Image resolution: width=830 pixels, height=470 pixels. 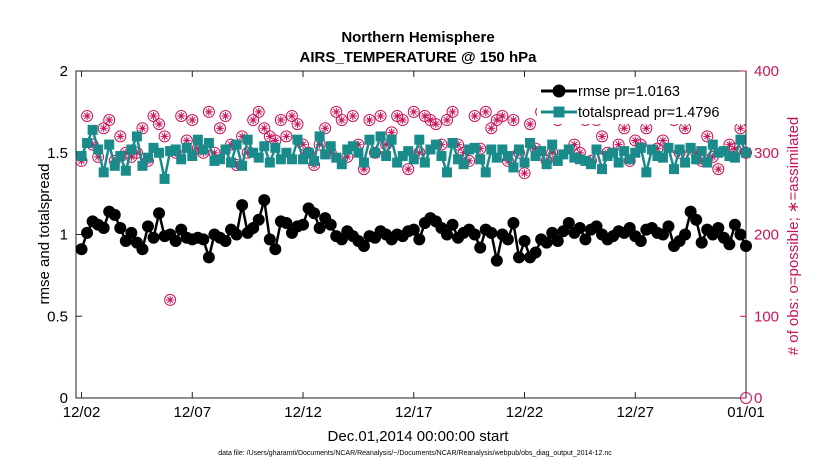 I want to click on y2-tick-label: 0, so click(x=758, y=398).